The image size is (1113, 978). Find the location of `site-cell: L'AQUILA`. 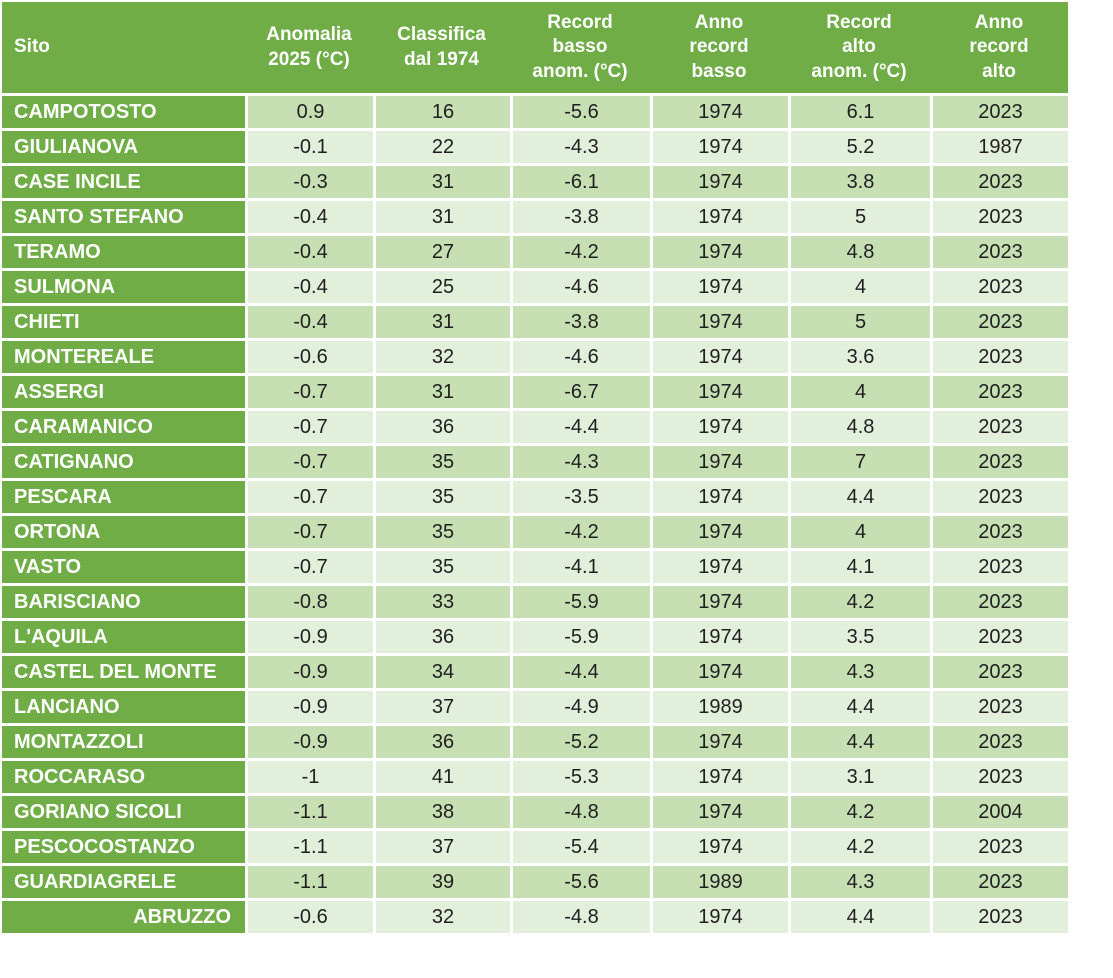

site-cell: L'AQUILA is located at coordinates (123, 635).